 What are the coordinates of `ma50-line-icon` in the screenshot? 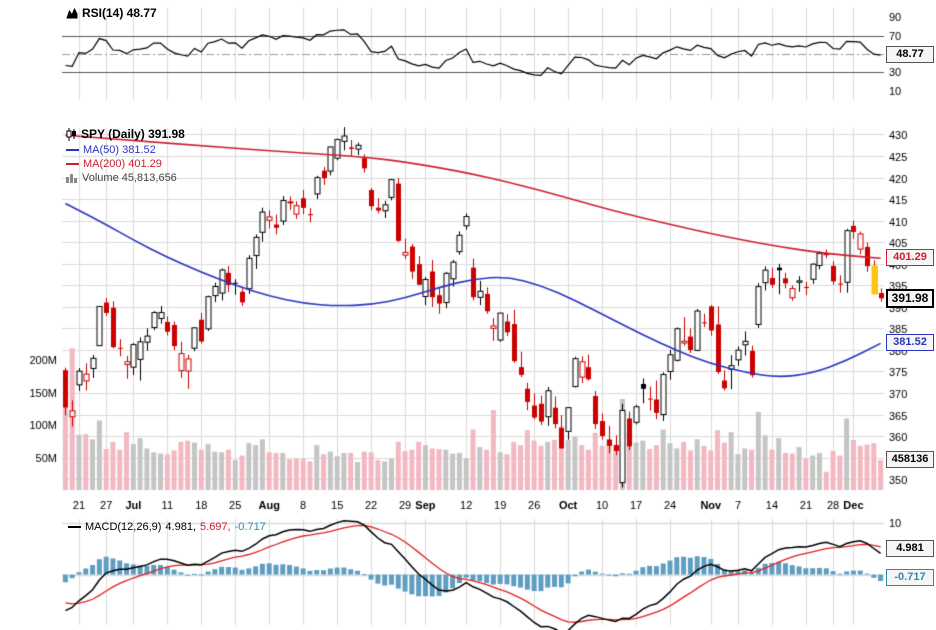 It's located at (72, 150).